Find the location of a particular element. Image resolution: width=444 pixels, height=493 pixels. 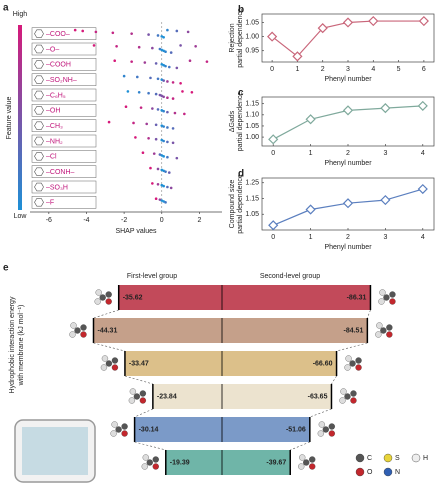

panel-label: b is located at coordinates (241, 10).